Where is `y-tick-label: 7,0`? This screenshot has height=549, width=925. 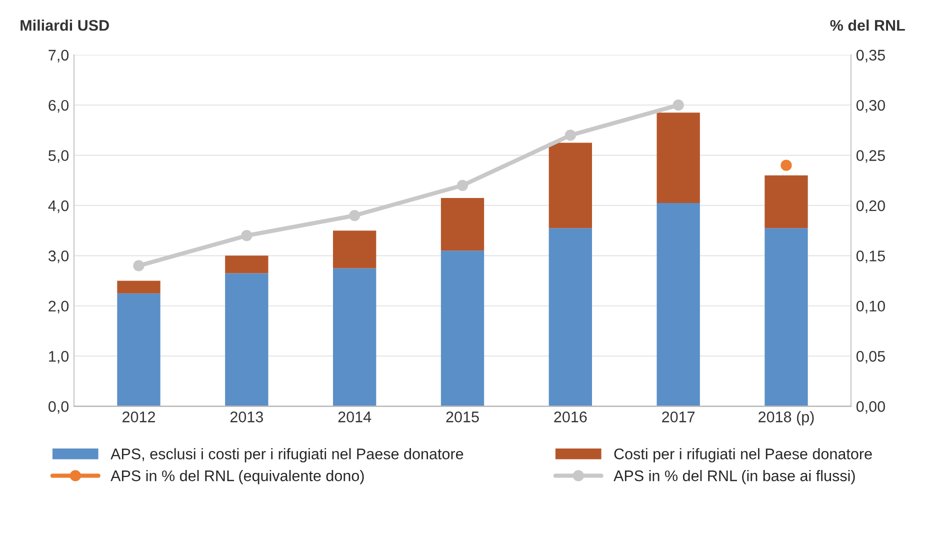
y-tick-label: 7,0 is located at coordinates (58, 56).